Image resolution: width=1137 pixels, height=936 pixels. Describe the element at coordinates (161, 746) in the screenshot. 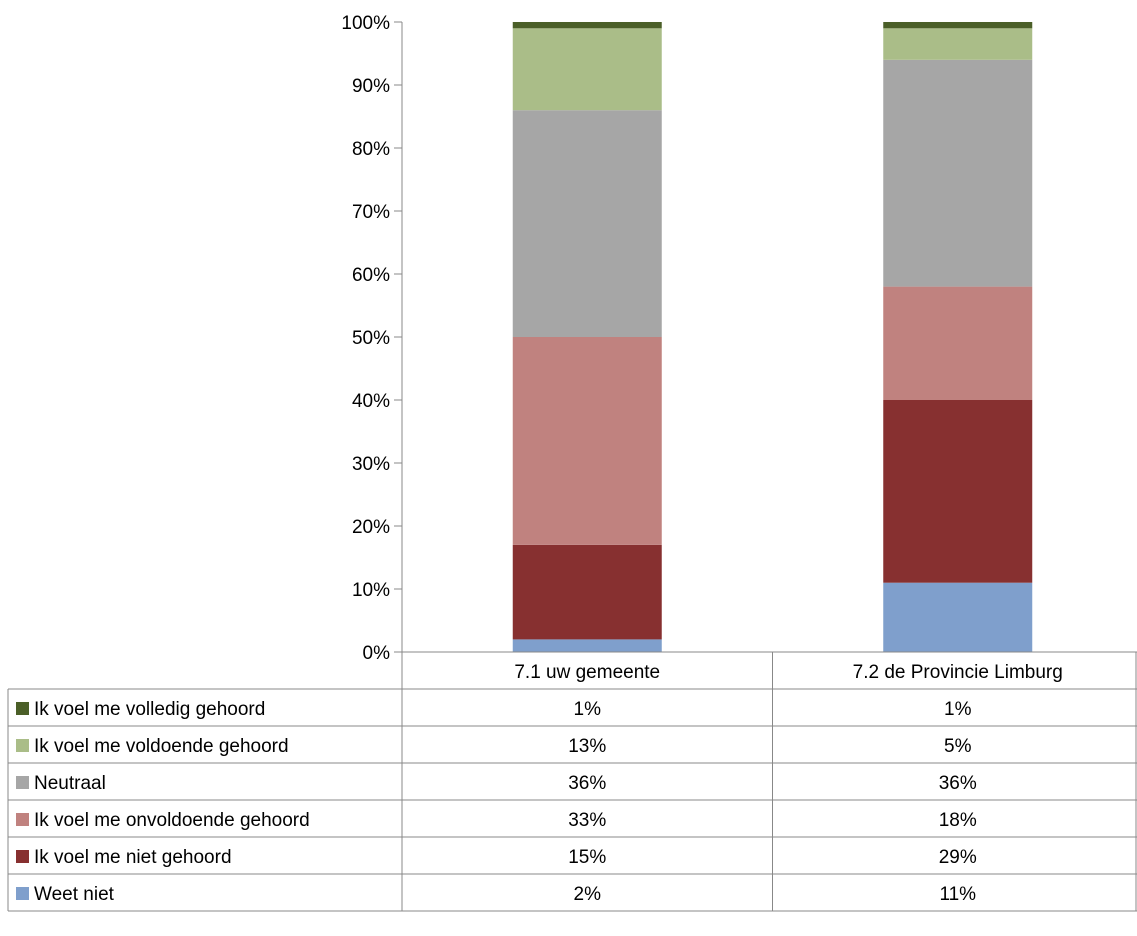

I see `legend-label: Ik voel me voldoende gehoord` at that location.